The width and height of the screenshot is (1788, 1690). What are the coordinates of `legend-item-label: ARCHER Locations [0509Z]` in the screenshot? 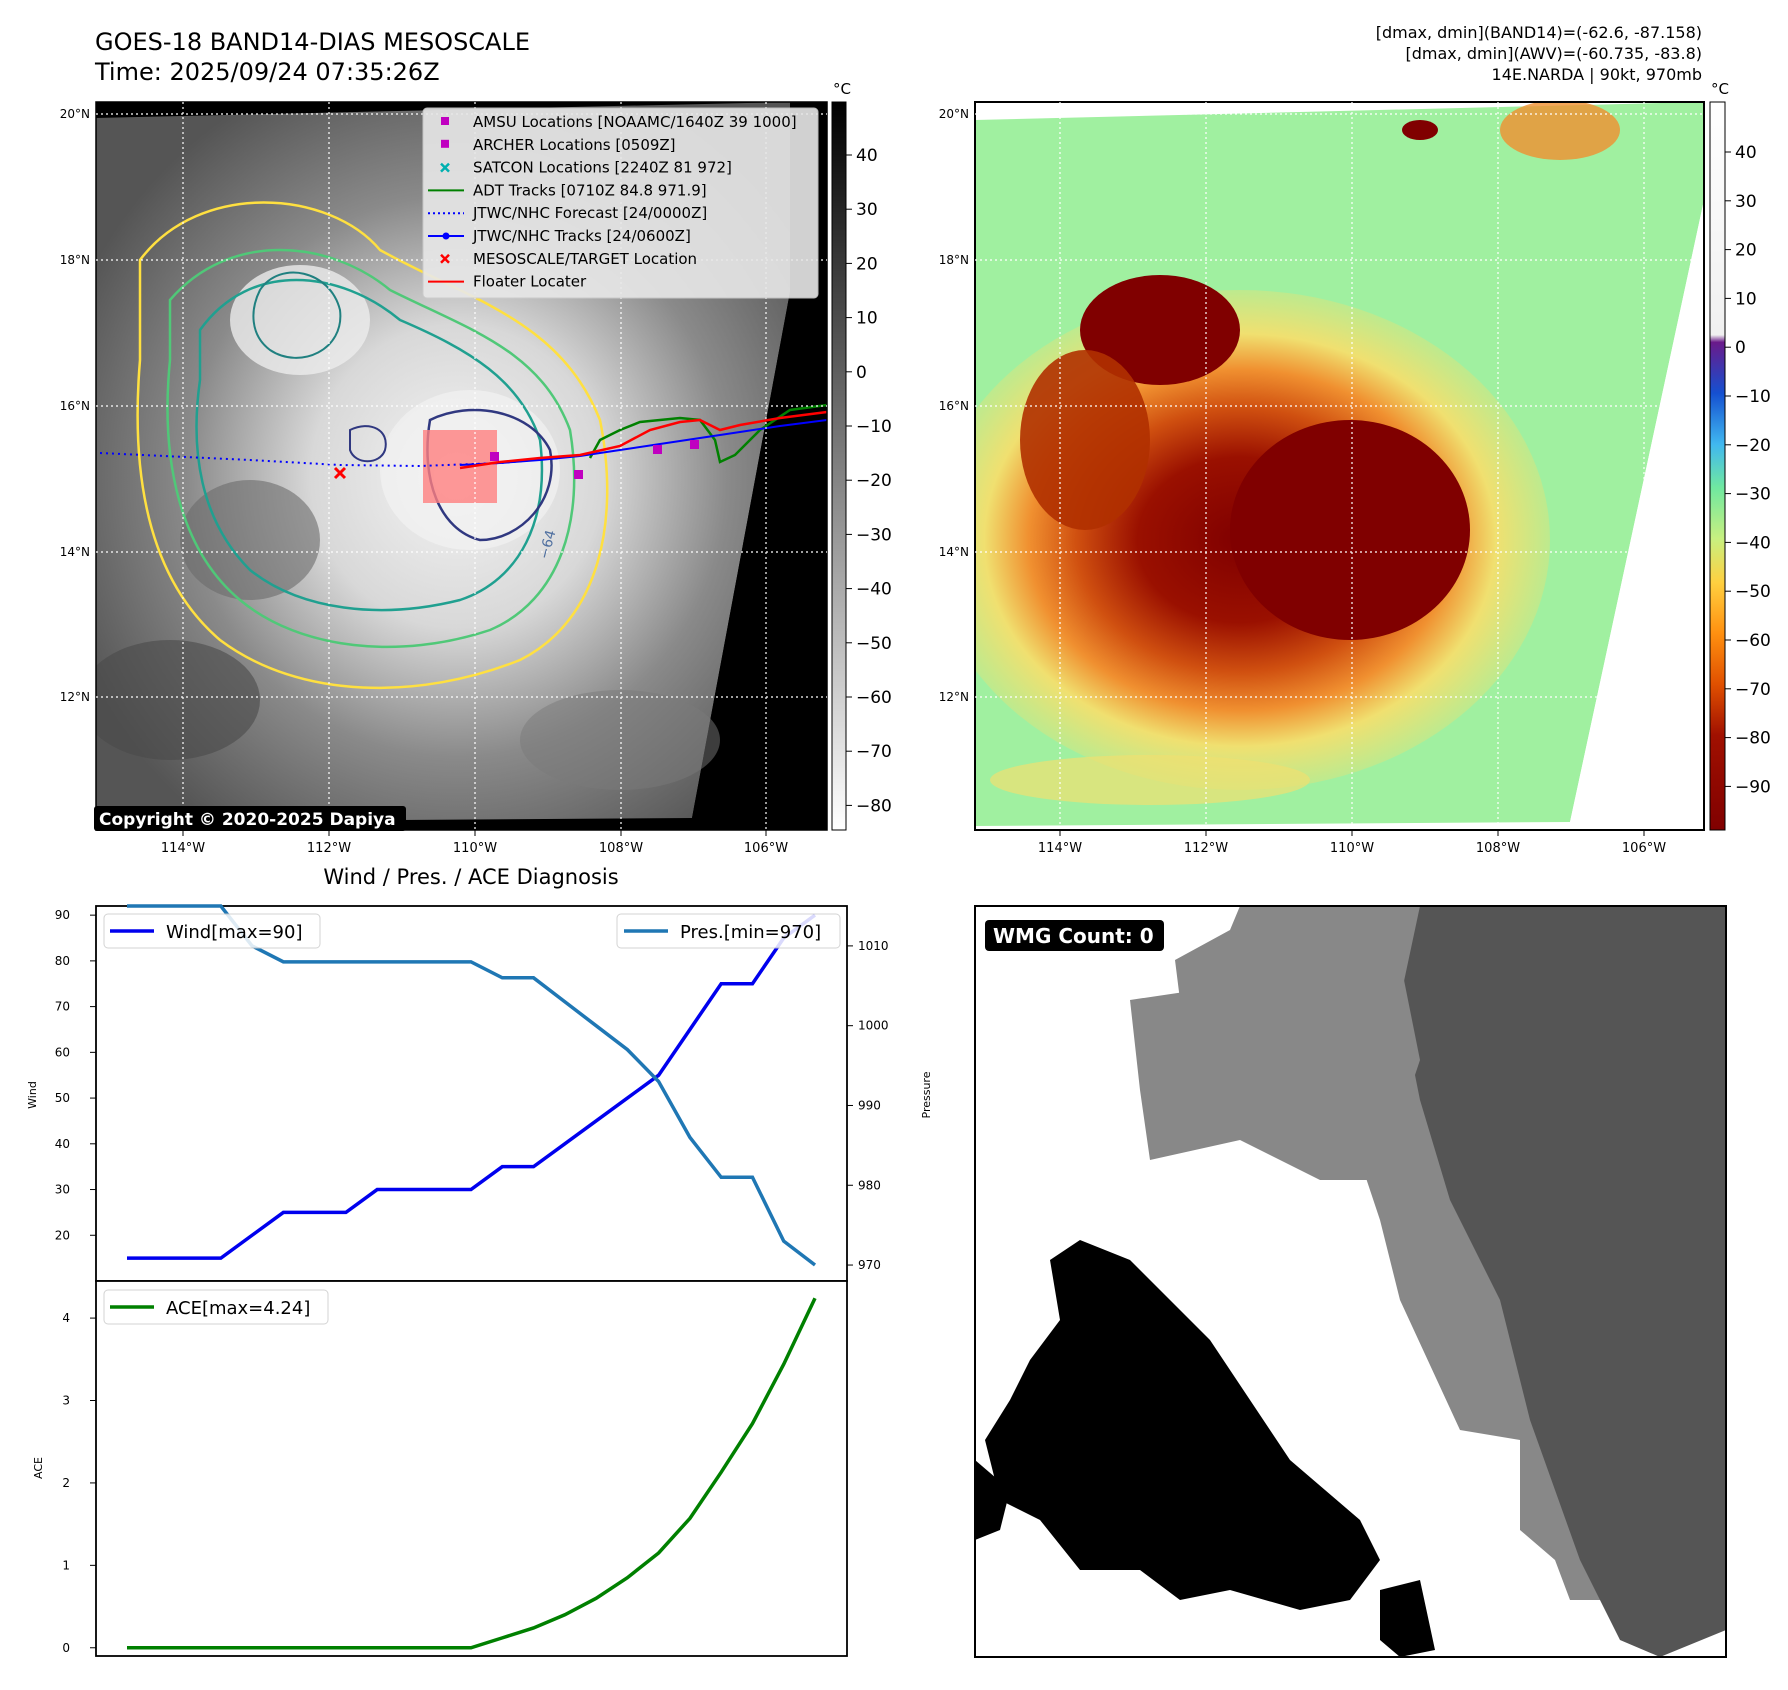 It's located at (574, 145).